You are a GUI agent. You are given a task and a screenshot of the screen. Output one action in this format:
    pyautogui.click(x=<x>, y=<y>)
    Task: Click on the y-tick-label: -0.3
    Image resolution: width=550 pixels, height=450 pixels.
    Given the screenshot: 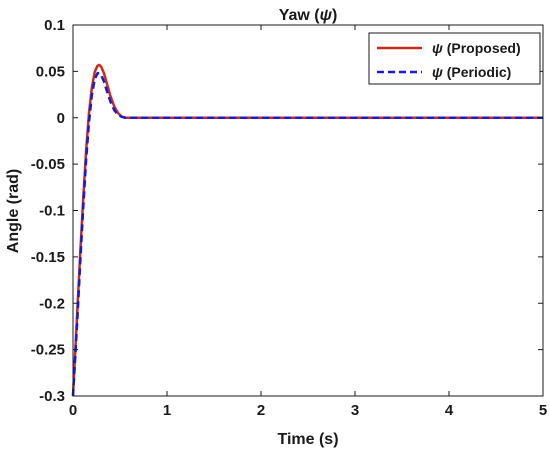 What is the action you would take?
    pyautogui.click(x=52, y=396)
    